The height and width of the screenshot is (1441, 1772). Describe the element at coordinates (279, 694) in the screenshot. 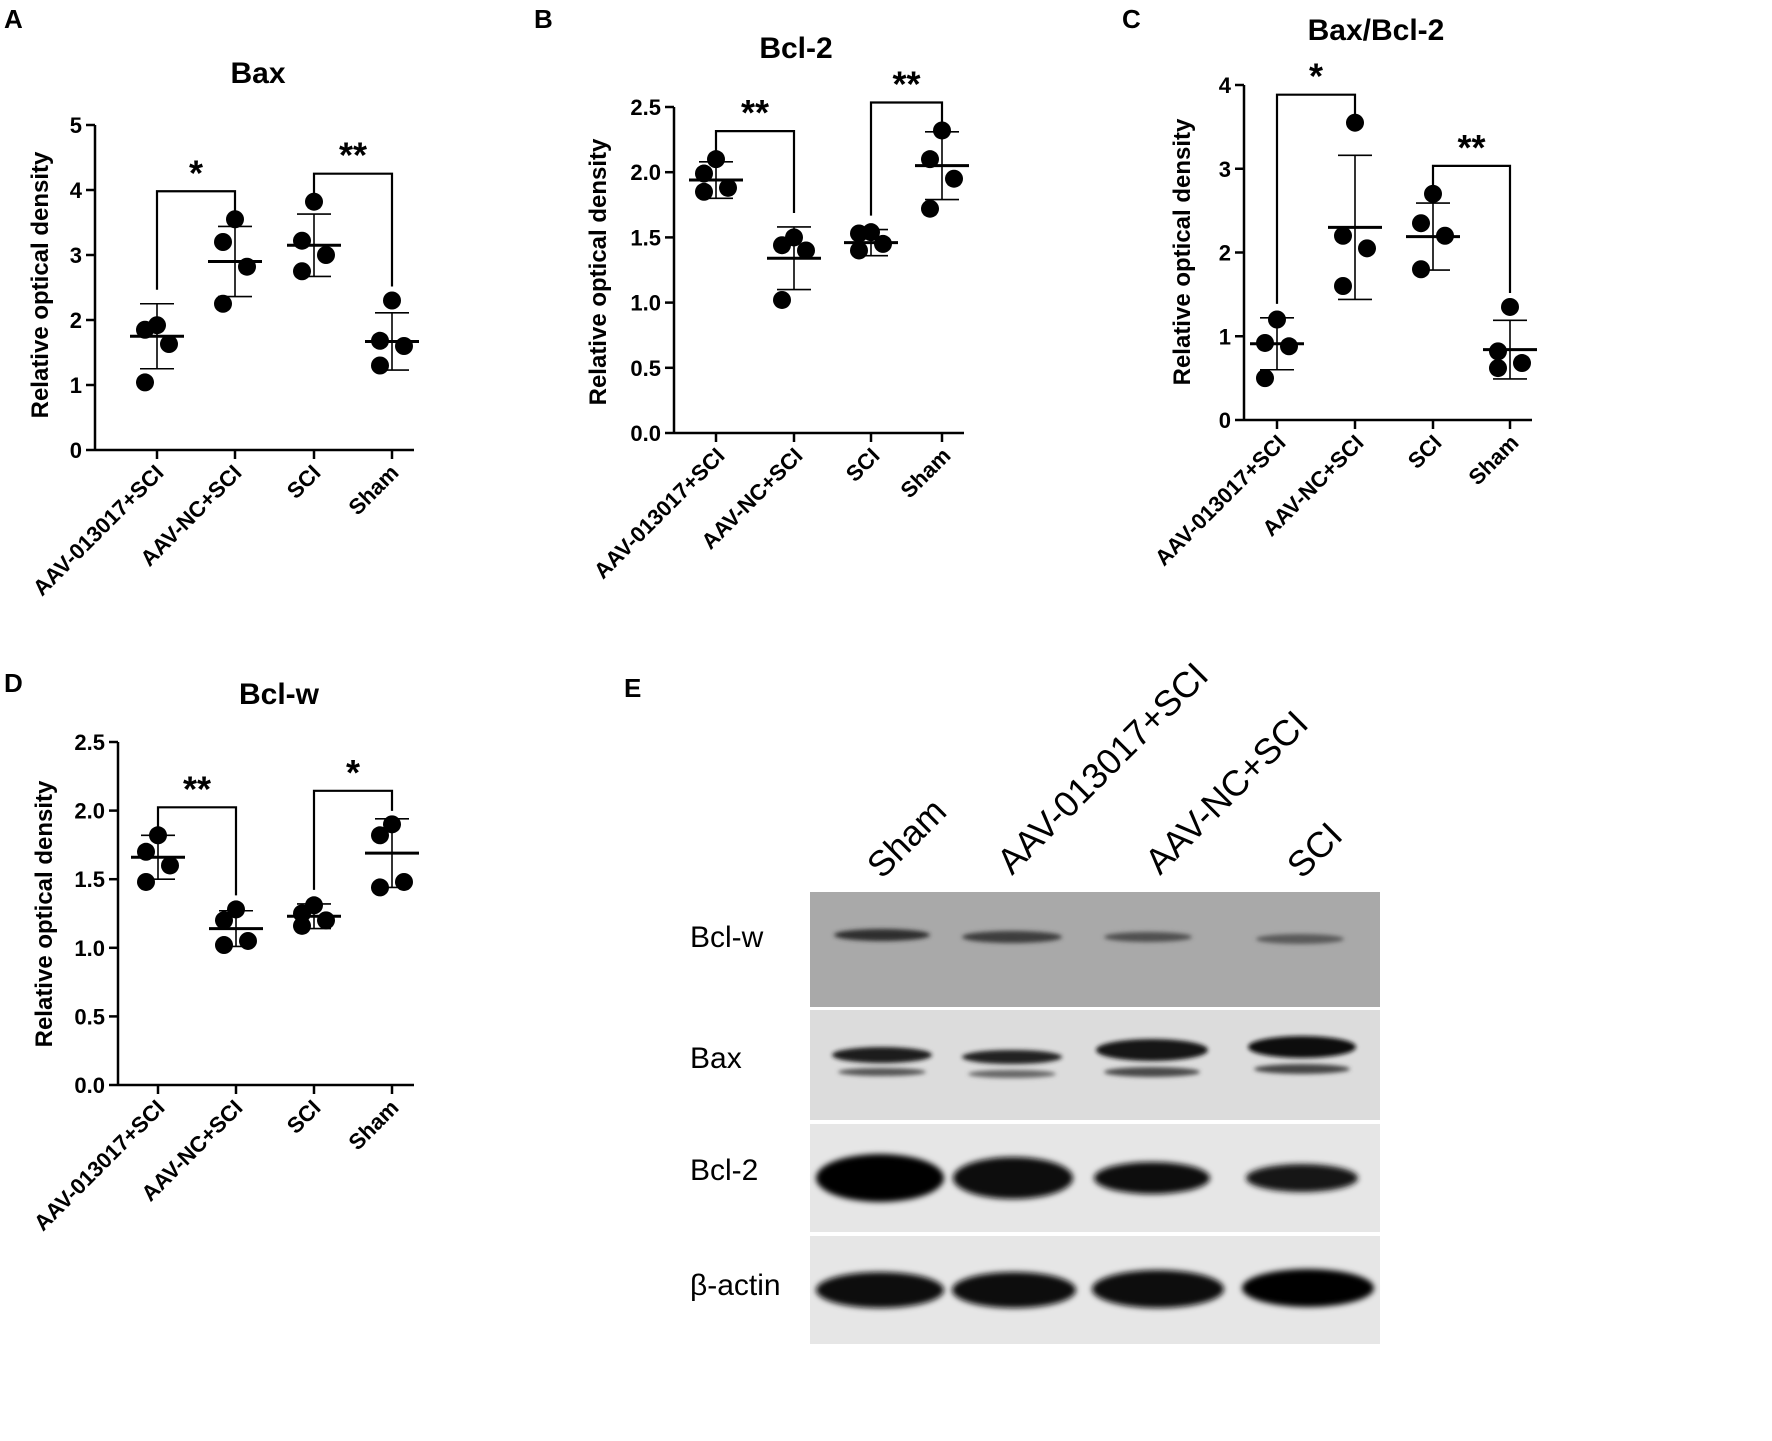

I see `chart-title: Bcl-w` at that location.